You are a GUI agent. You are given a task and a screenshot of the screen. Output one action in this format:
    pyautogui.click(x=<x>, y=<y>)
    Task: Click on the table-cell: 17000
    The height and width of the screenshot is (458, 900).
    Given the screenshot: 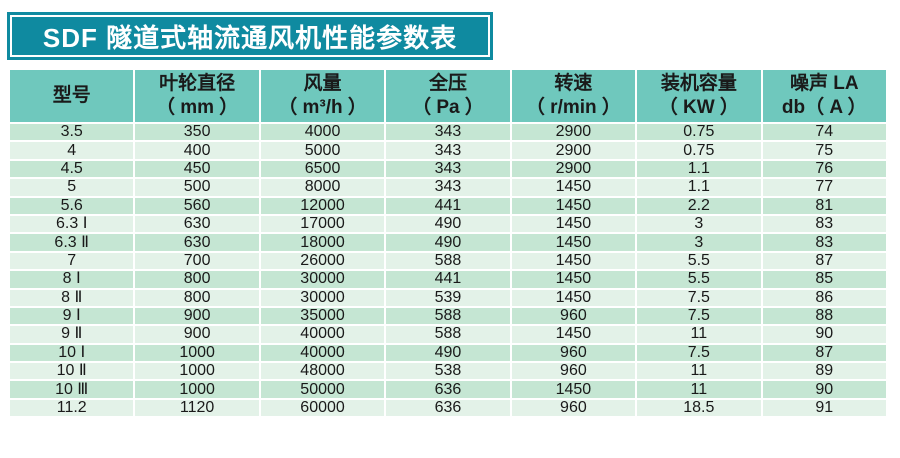 What is the action you would take?
    pyautogui.click(x=322, y=224)
    